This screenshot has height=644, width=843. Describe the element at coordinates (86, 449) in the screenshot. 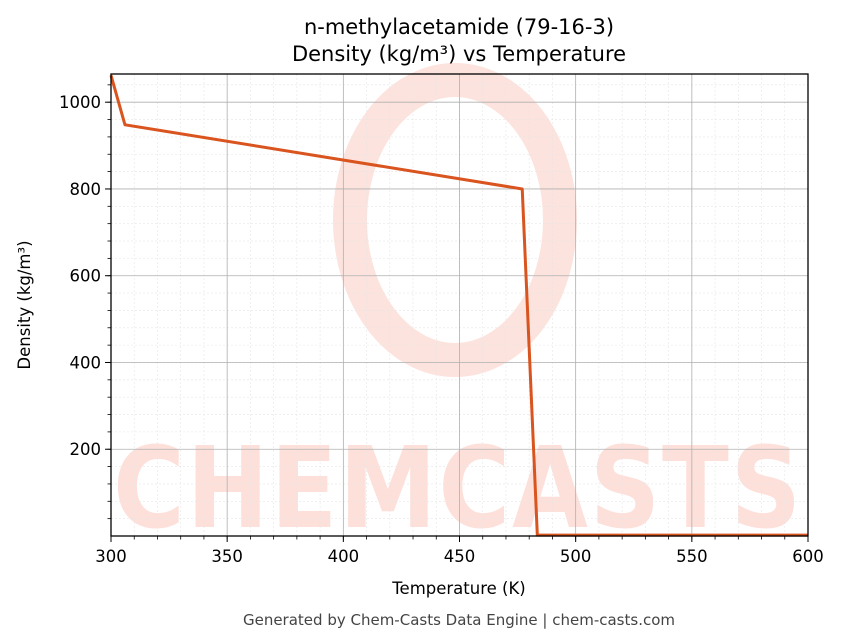

I see `y-tick-label: 200` at that location.